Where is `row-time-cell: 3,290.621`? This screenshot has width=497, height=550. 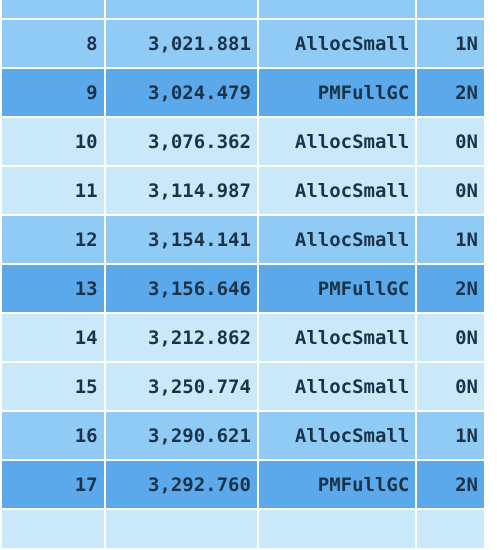 row-time-cell: 3,290.621 is located at coordinates (182, 436).